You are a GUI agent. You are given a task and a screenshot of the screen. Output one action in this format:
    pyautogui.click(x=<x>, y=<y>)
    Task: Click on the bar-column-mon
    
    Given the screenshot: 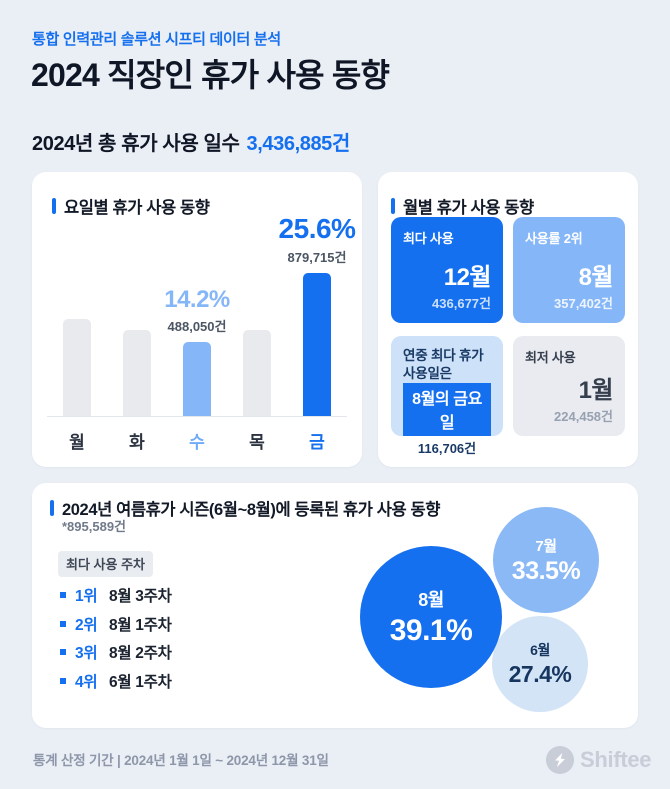 What is the action you would take?
    pyautogui.click(x=77, y=367)
    